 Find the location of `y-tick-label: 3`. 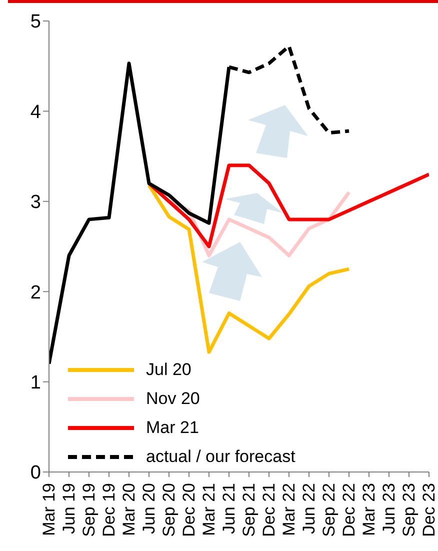

y-tick-label: 3 is located at coordinates (35, 203).